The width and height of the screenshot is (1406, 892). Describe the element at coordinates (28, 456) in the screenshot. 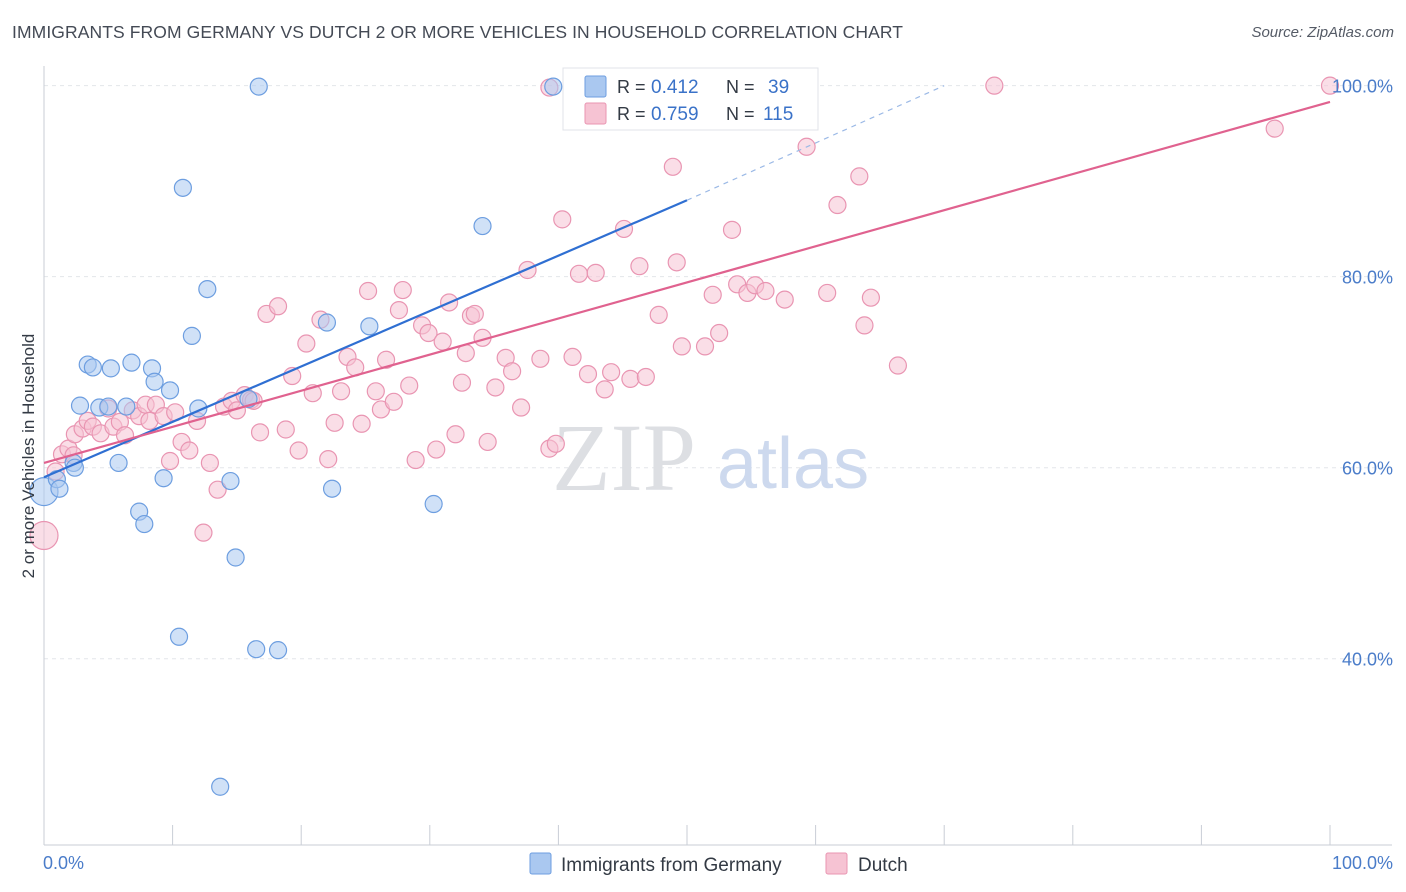

I see `y-axis-label: 2 or more Vehicles in Household` at that location.